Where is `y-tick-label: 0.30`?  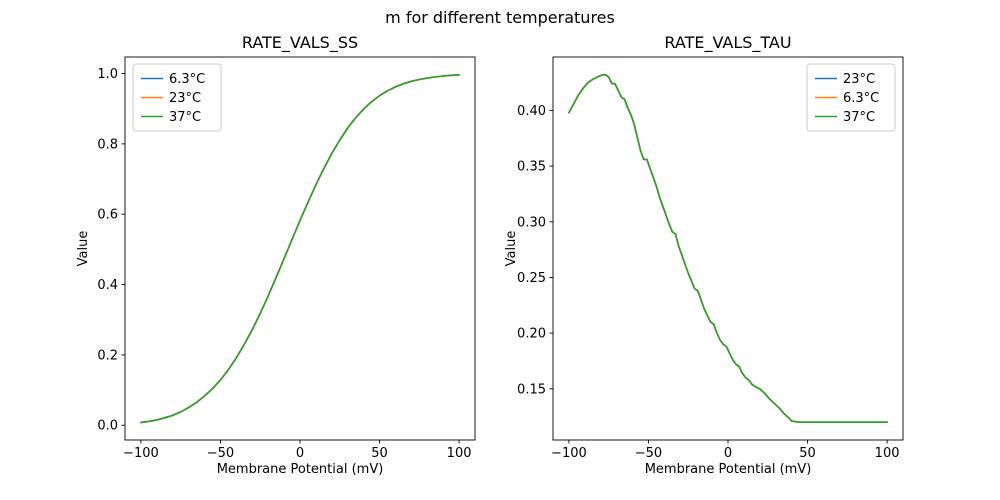
y-tick-label: 0.30 is located at coordinates (531, 222).